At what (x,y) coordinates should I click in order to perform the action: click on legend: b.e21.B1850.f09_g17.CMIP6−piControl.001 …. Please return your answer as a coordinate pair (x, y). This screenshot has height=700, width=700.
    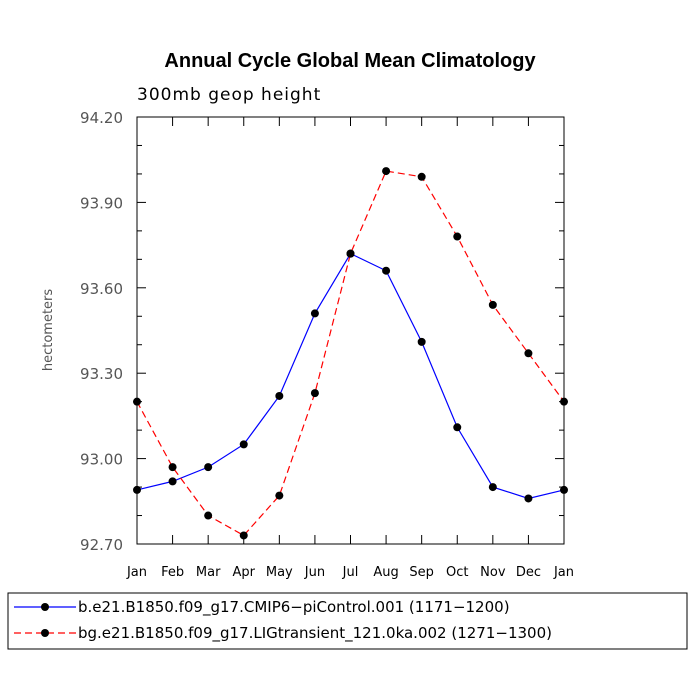
    Looking at the image, I should click on (283, 620).